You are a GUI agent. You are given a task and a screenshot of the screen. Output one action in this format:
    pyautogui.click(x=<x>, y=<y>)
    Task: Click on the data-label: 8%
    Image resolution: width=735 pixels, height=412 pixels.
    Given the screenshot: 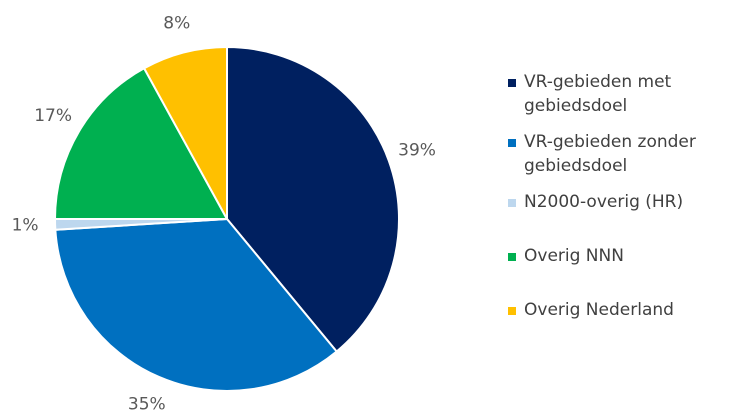 What is the action you would take?
    pyautogui.click(x=176, y=23)
    